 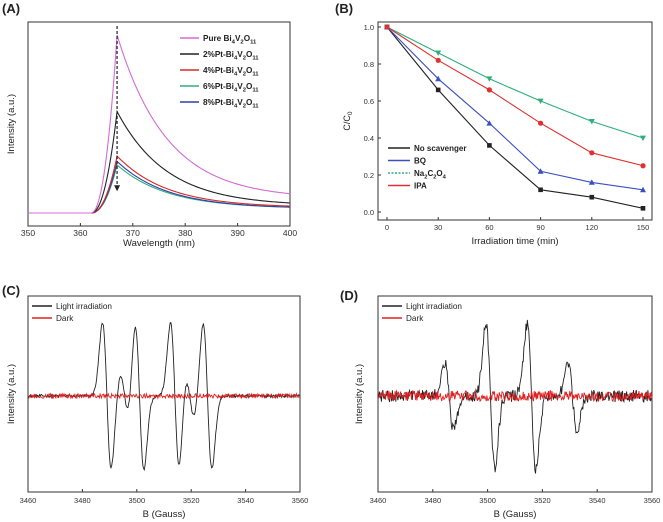 What do you see at coordinates (438, 227) in the screenshot?
I see `chart-b-xtick-label: 30` at bounding box center [438, 227].